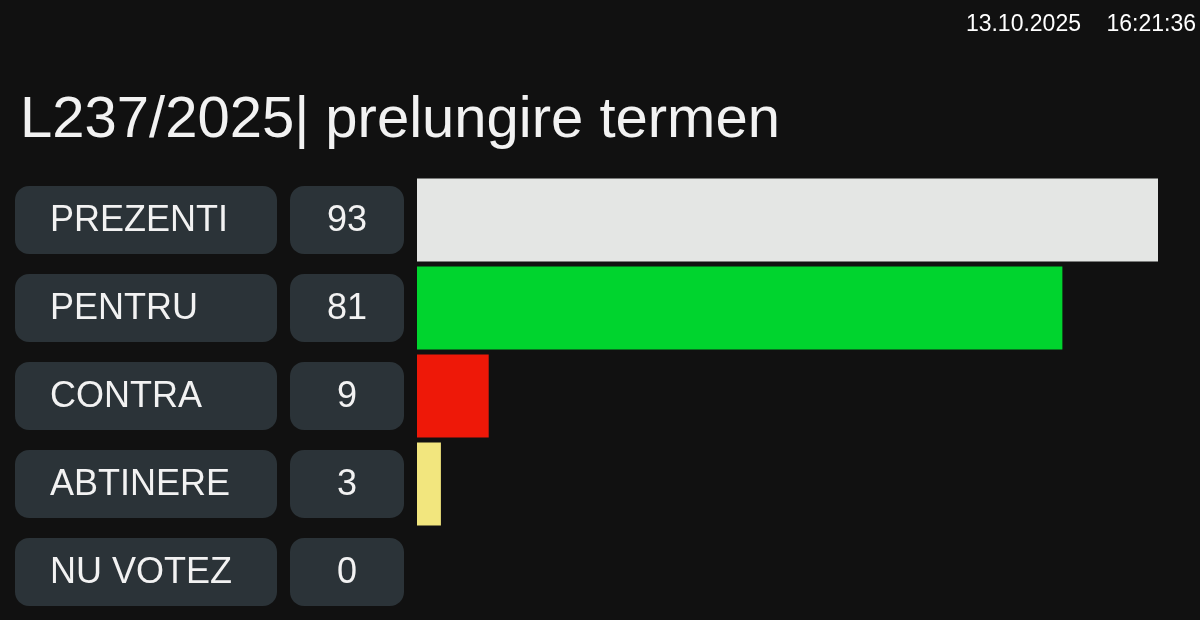  What do you see at coordinates (1151, 23) in the screenshot?
I see `text: 16:21:36` at bounding box center [1151, 23].